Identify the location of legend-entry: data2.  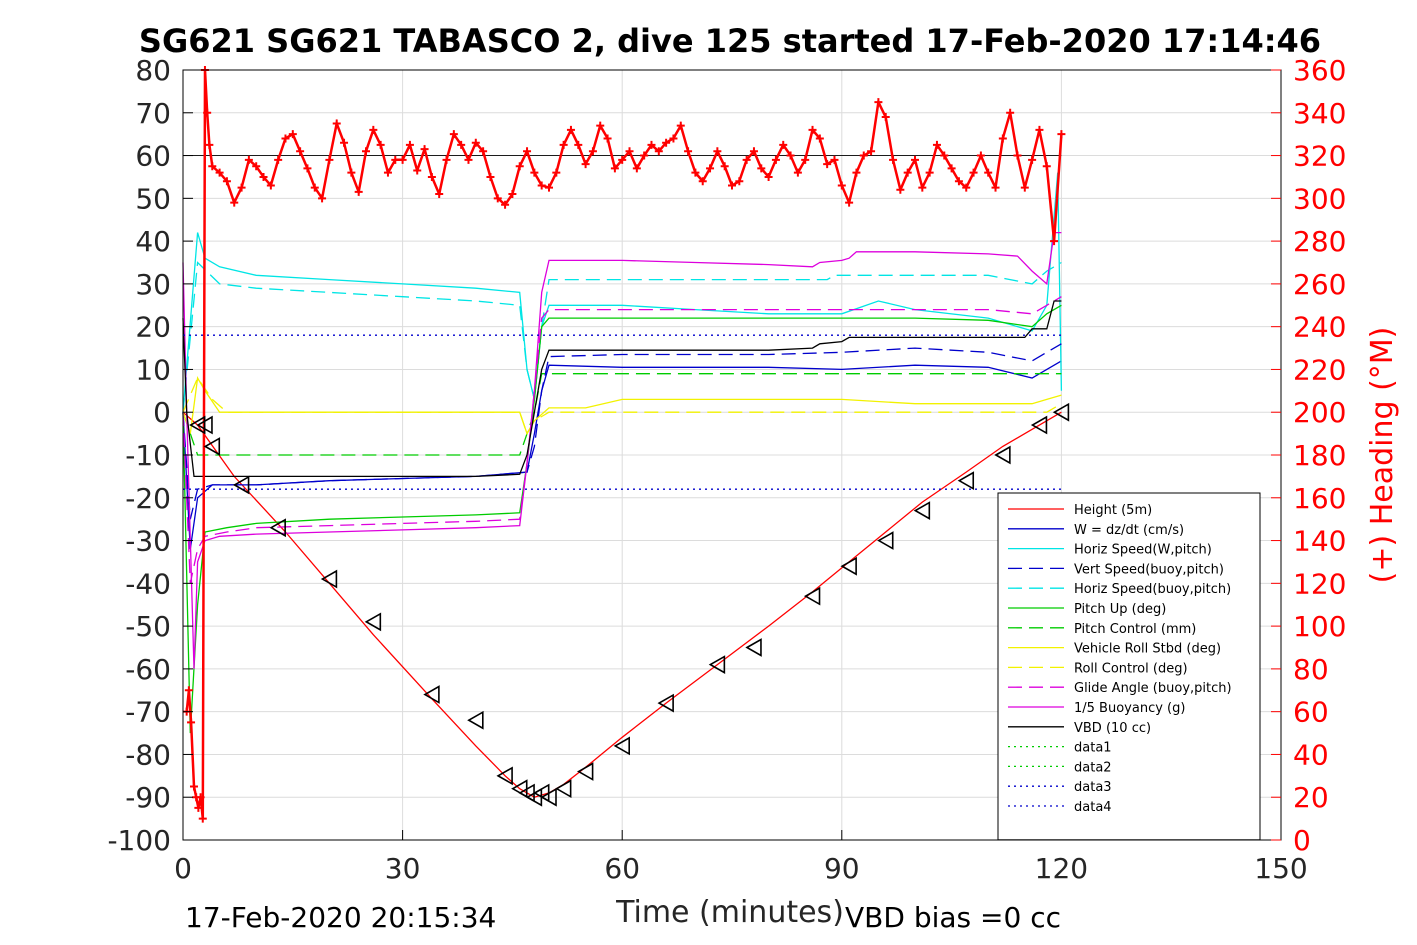
(1093, 767).